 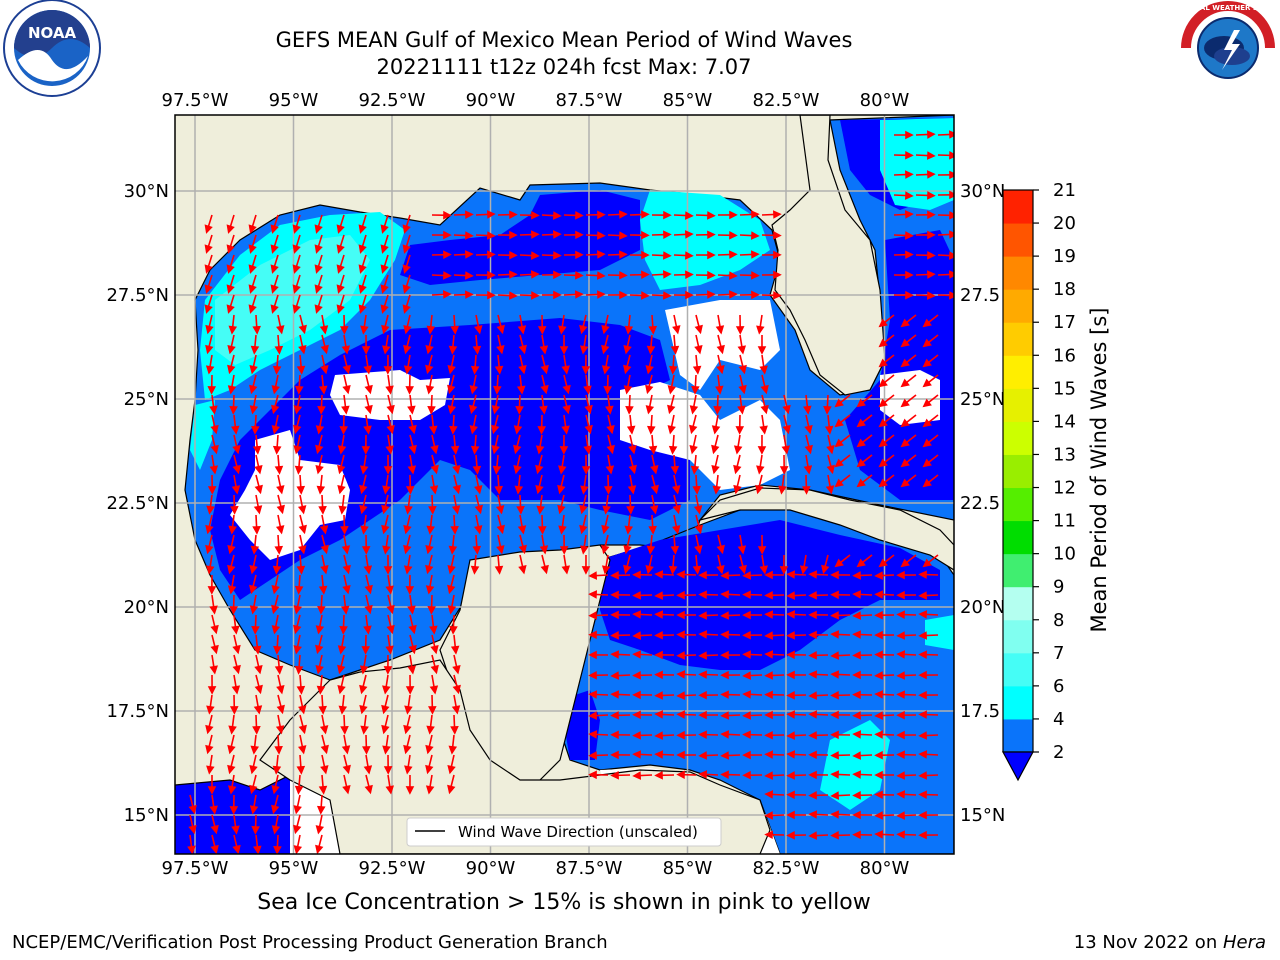 I want to click on colorbar-tick-label: 7, so click(x=1058, y=653).